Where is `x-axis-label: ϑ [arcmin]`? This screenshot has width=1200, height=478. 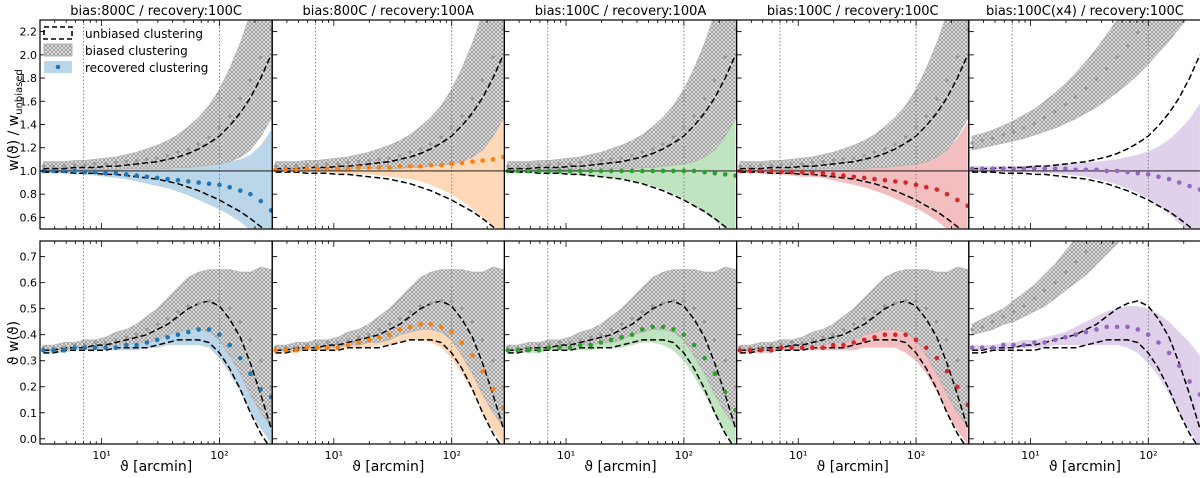
x-axis-label: ϑ [arcmin] is located at coordinates (620, 467).